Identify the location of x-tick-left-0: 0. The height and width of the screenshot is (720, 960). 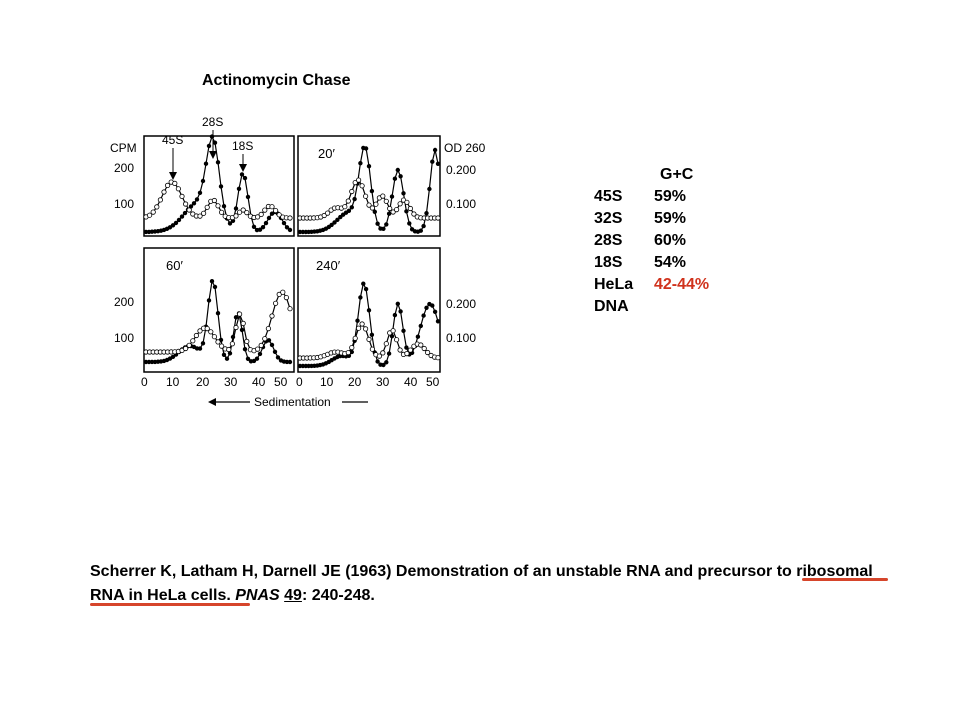
(144, 382).